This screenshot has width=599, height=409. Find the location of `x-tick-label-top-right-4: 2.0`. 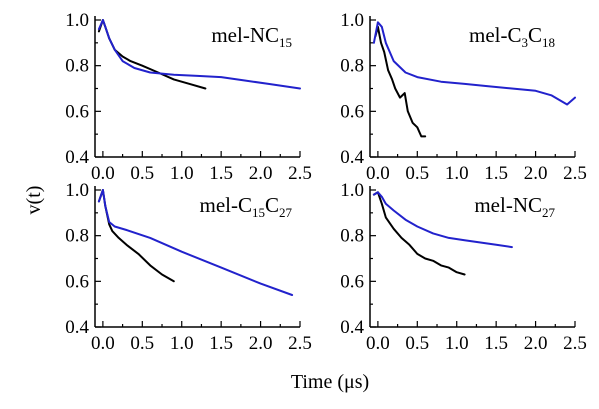

x-tick-label-top-right-4: 2.0 is located at coordinates (536, 173).